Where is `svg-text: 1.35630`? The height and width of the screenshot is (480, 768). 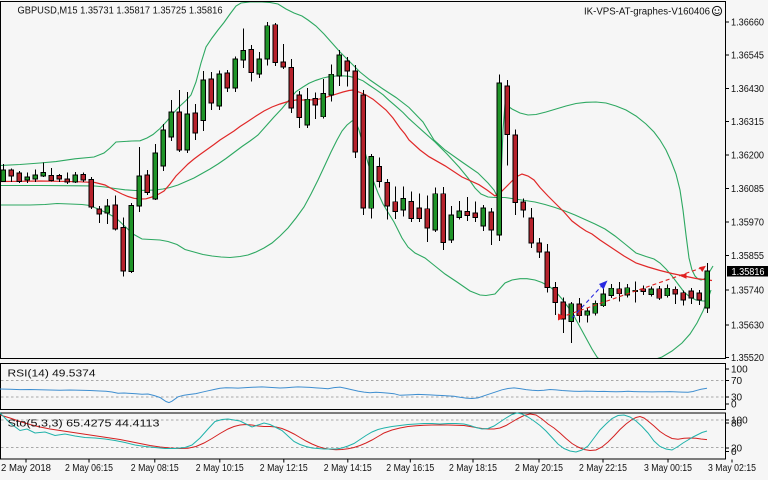 svg-text: 1.35630 is located at coordinates (747, 326).